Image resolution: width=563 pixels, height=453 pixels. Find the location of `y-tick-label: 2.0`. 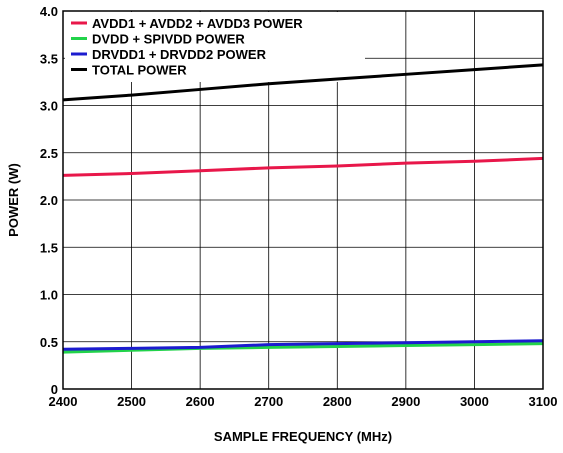

y-tick-label: 2.0 is located at coordinates (49, 200).